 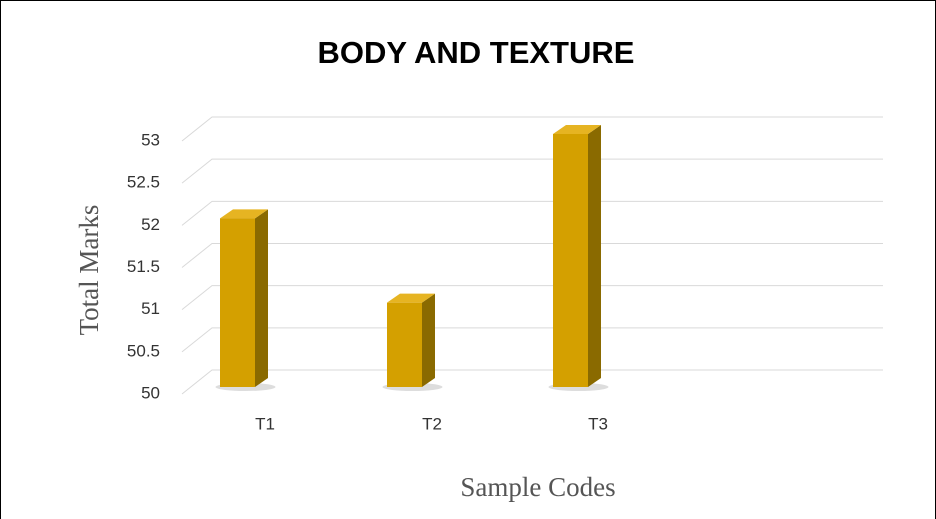 I want to click on x-axis-label: Sample Codes, so click(x=537, y=487).